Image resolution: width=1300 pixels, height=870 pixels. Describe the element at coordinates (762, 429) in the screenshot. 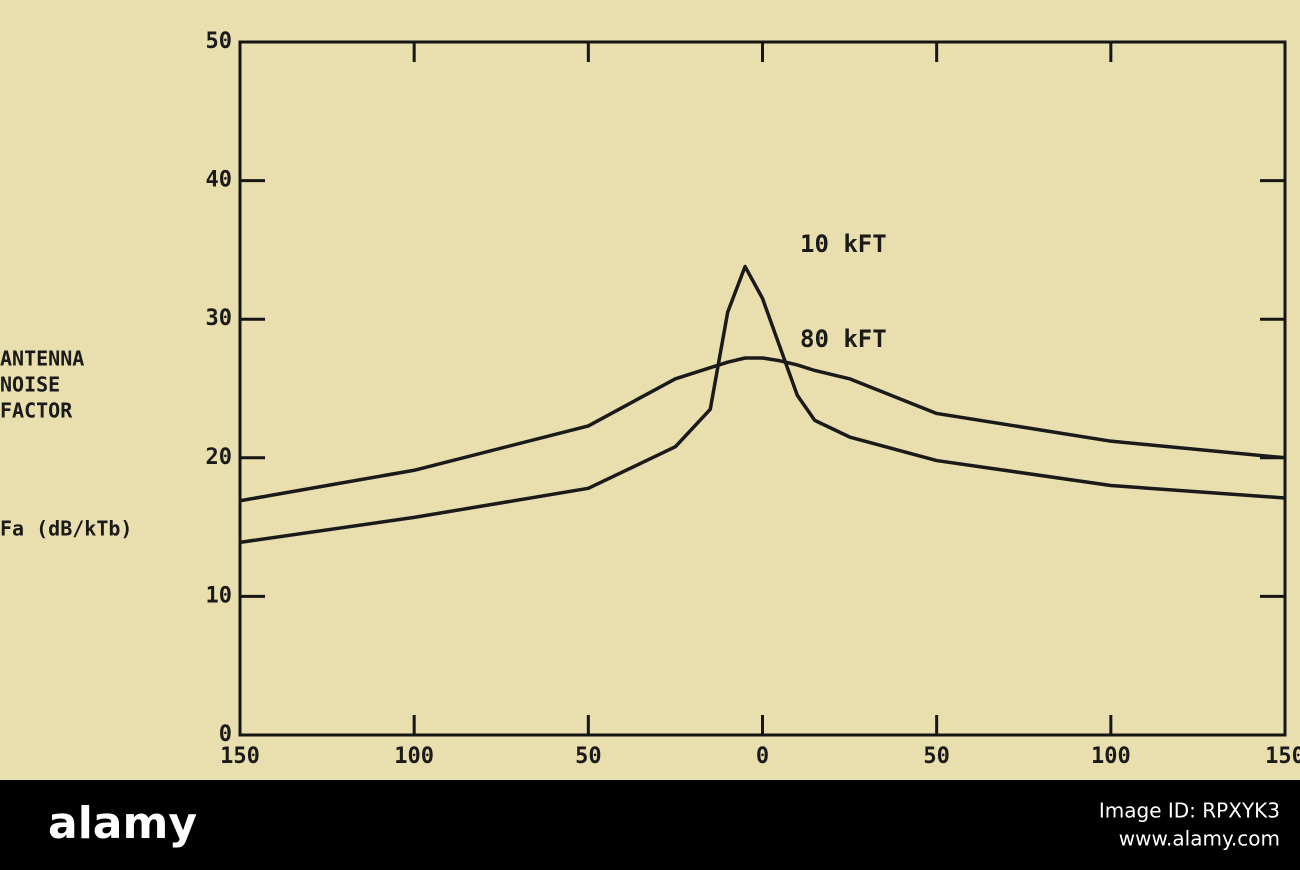

I see `series-line` at that location.